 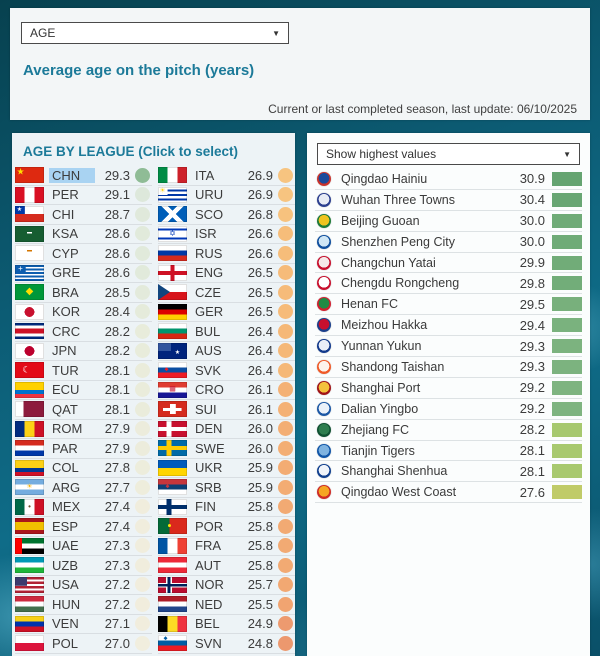 I want to click on league-row: ESP 27.4, so click(x=83, y=527).